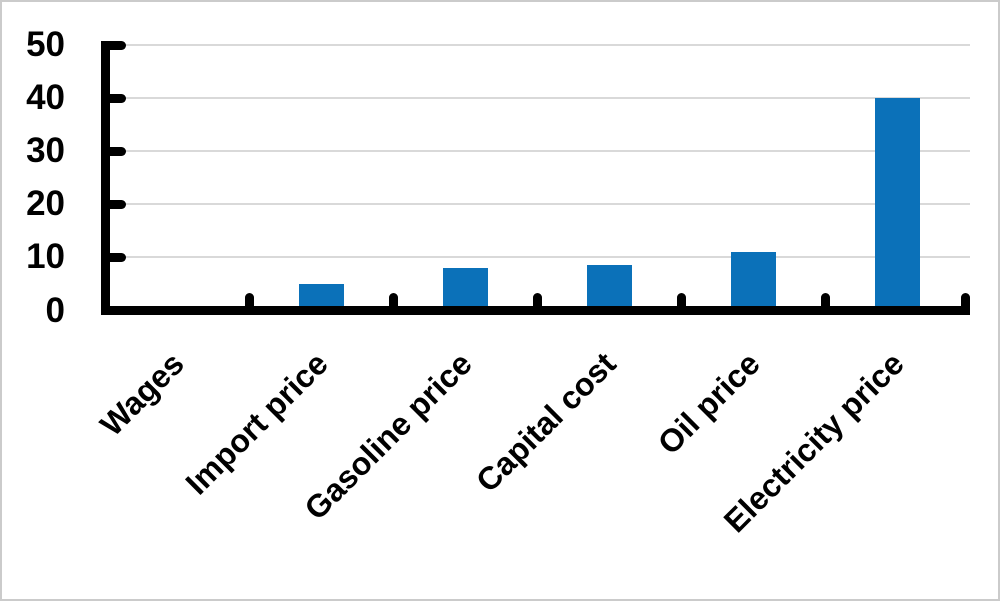 The width and height of the screenshot is (1000, 601). What do you see at coordinates (466, 289) in the screenshot?
I see `bar-gasoline-price` at bounding box center [466, 289].